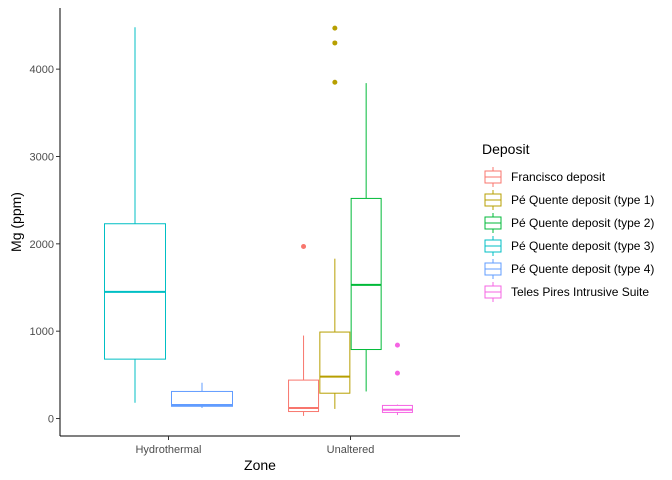 Image resolution: width=672 pixels, height=480 pixels. I want to click on x-ticks: Hydrothermal Unaltered, so click(254, 446).